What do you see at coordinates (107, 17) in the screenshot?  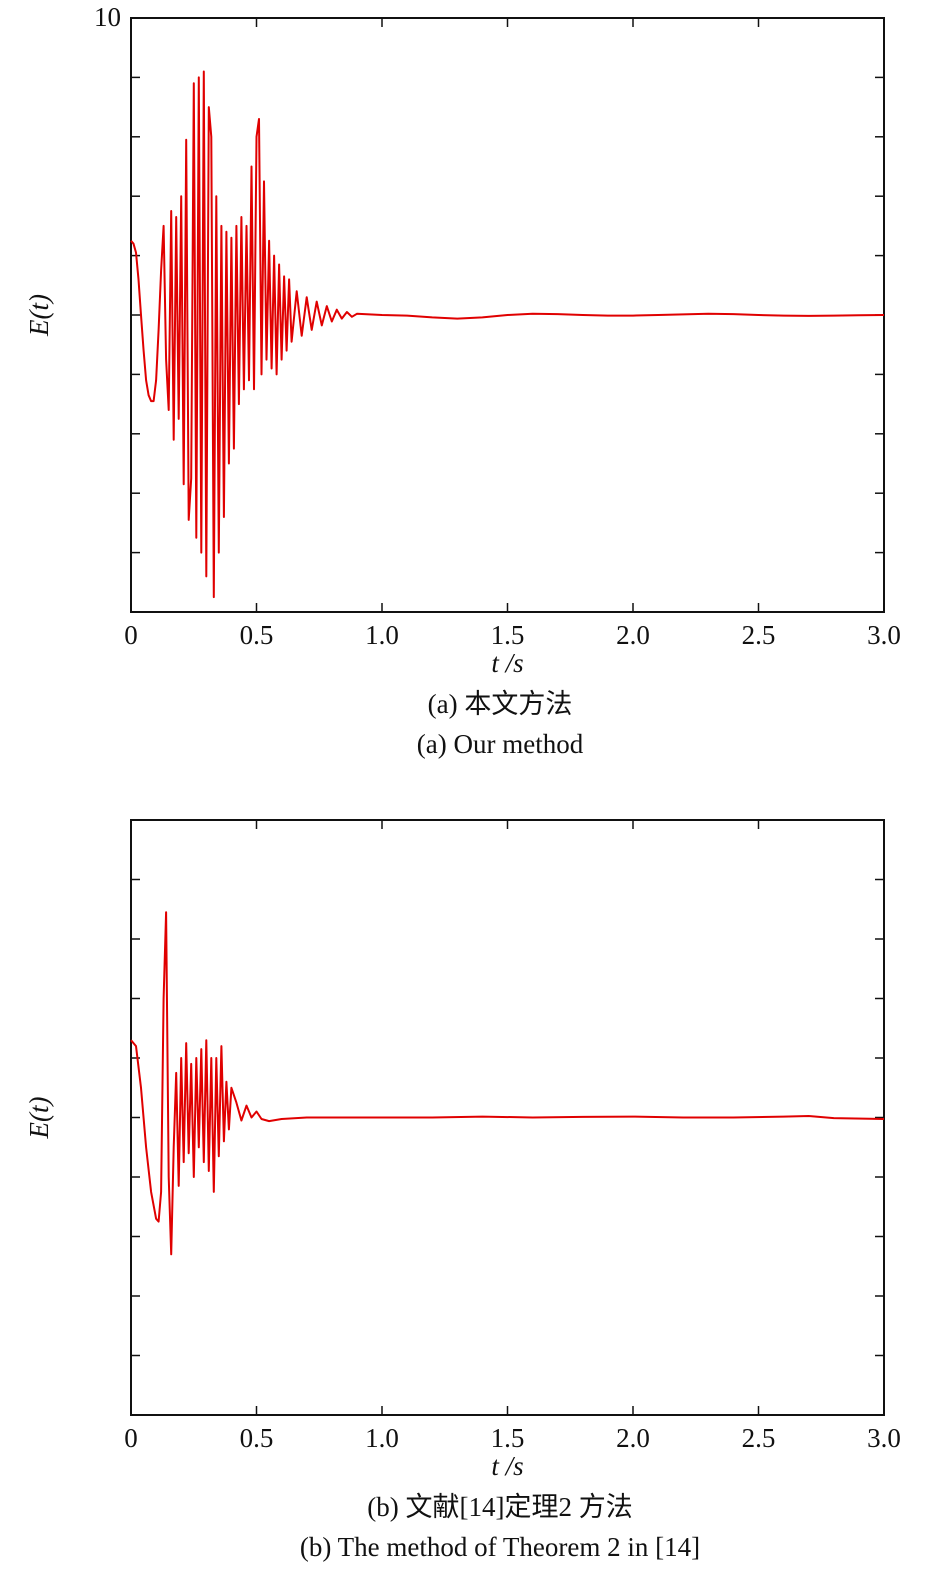 I see `y-tick-label: 10` at bounding box center [107, 17].